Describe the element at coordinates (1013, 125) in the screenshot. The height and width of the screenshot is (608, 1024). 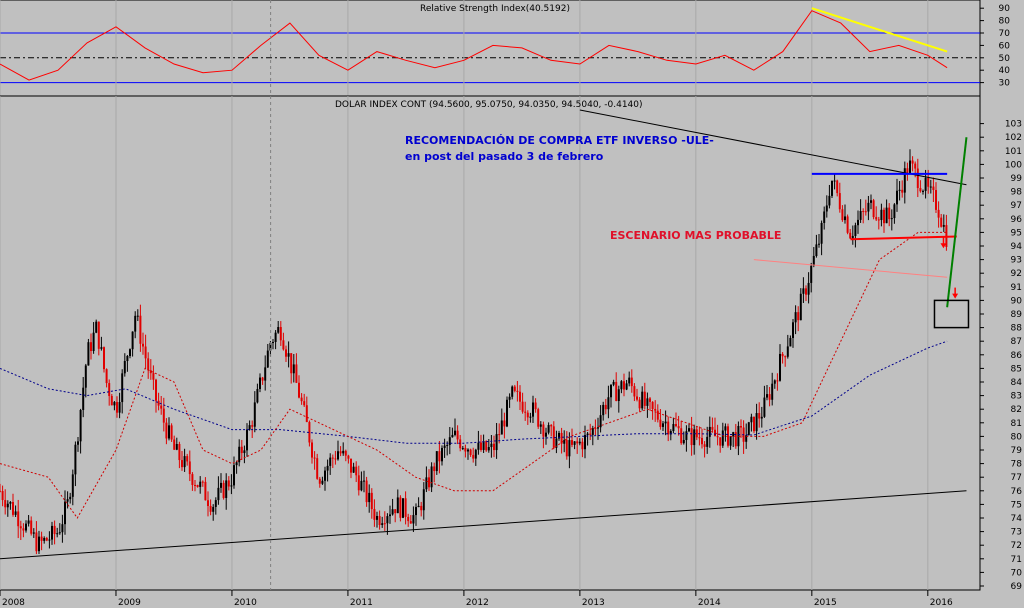
I see `price-tick-label: 103` at that location.